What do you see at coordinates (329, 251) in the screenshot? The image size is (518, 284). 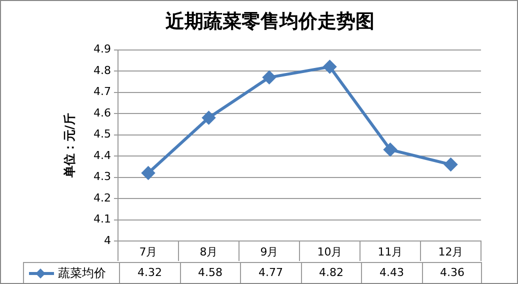 I see `x-tick-label: 10月` at bounding box center [329, 251].